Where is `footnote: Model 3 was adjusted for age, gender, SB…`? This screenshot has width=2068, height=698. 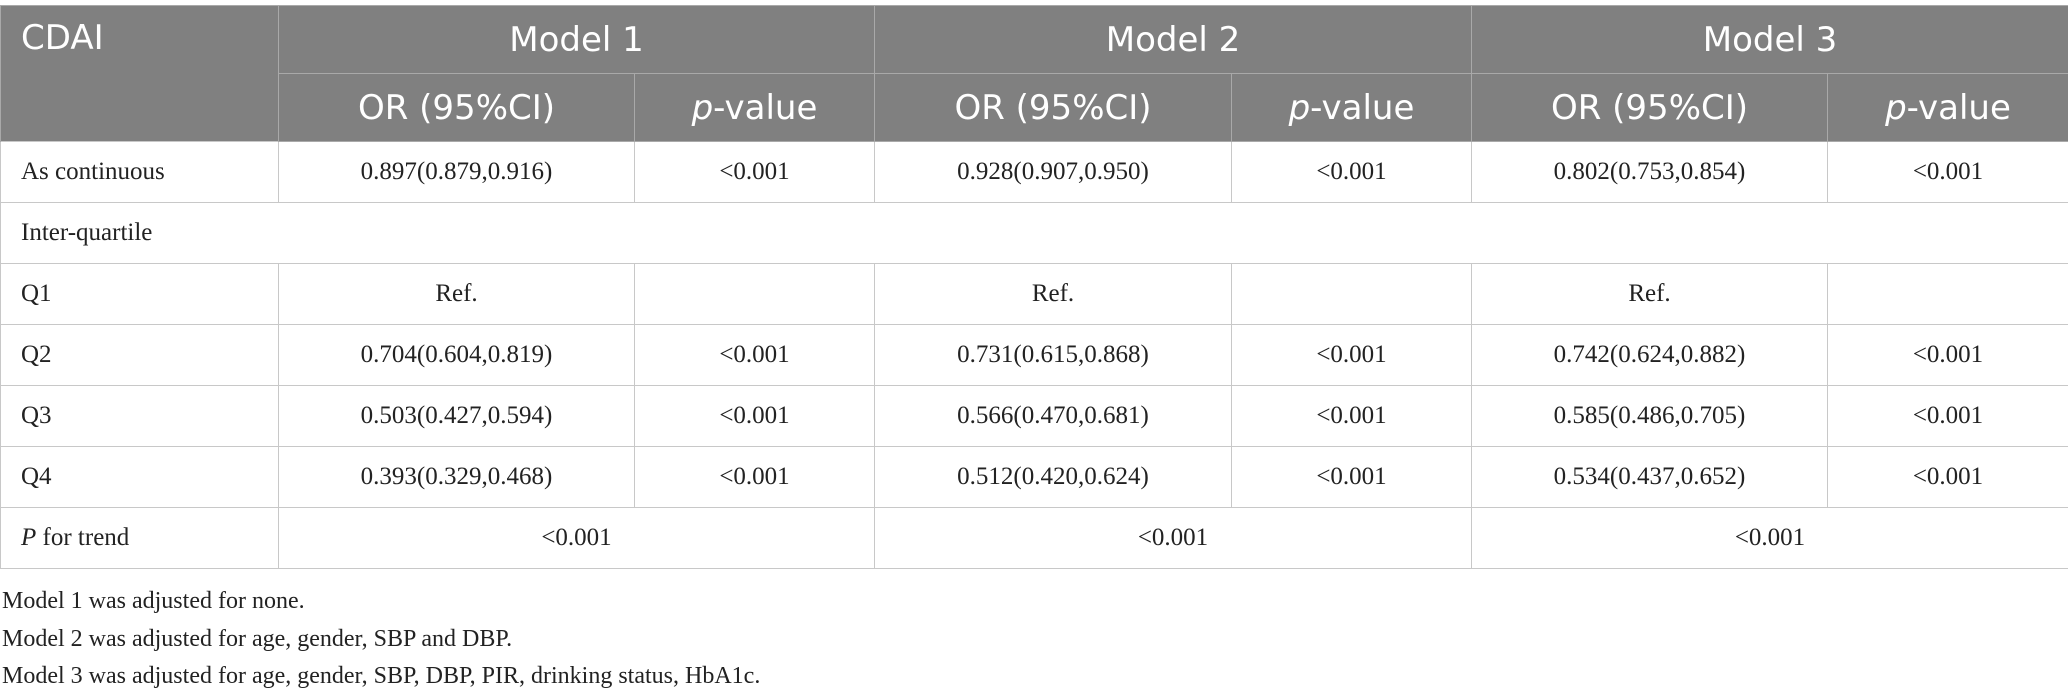
footnote: Model 3 was adjusted for age, gender, SB… is located at coordinates (381, 676).